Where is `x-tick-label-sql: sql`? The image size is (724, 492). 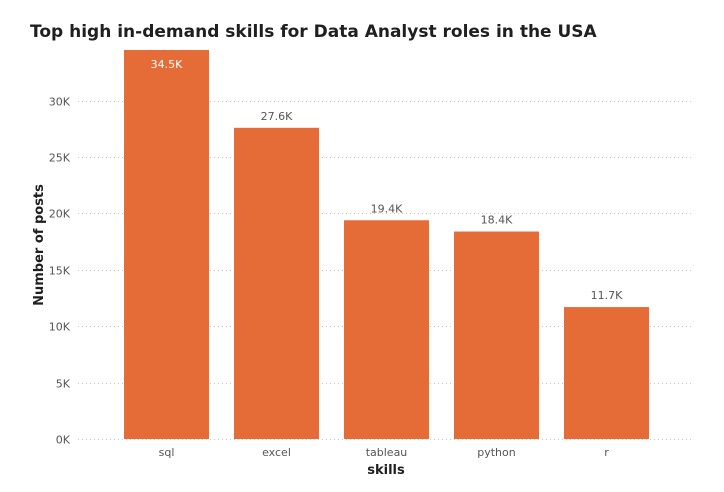
x-tick-label-sql: sql is located at coordinates (167, 452).